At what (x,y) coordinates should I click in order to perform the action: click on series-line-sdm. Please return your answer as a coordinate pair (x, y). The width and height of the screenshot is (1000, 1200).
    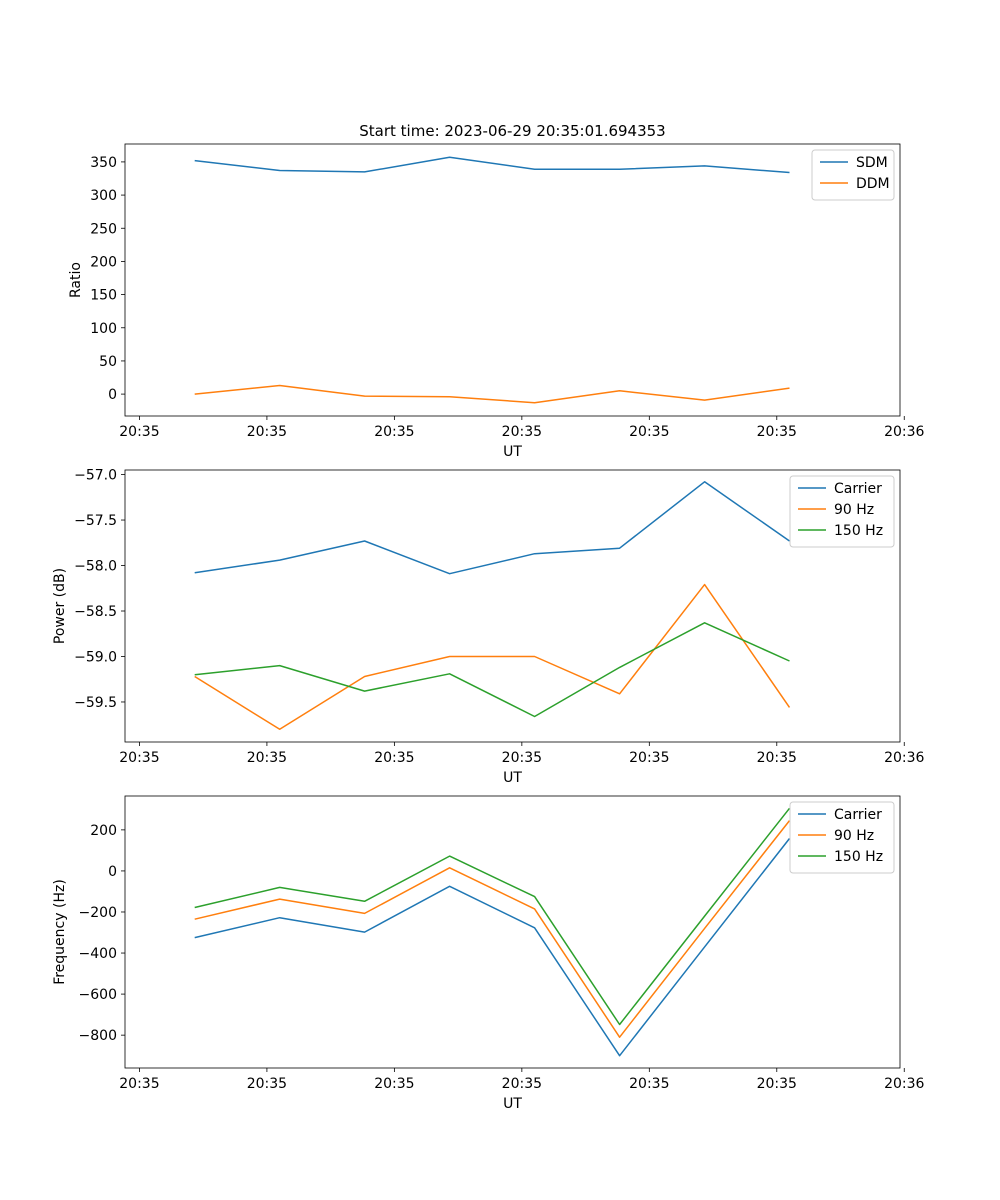
    Looking at the image, I should click on (492, 165).